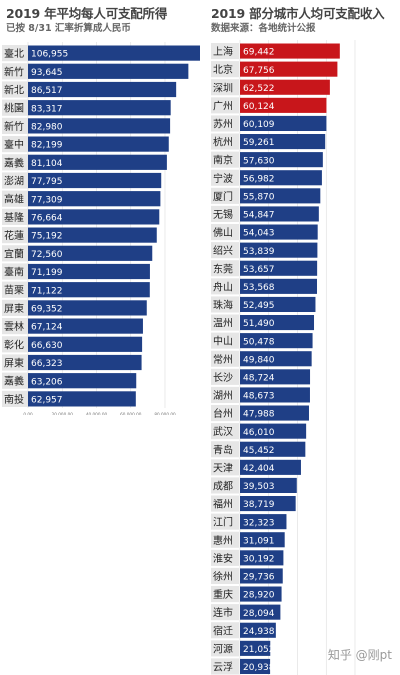 This screenshot has height=675, width=400. Describe the element at coordinates (223, 504) in the screenshot. I see `category-label: 福州` at that location.